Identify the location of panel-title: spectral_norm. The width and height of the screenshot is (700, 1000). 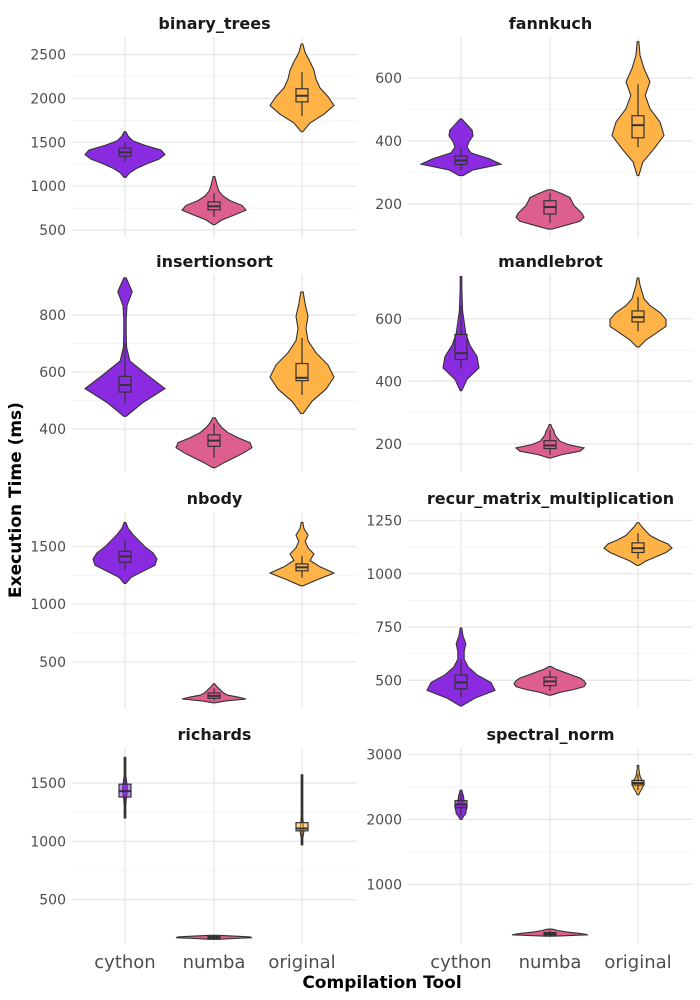
(550, 734).